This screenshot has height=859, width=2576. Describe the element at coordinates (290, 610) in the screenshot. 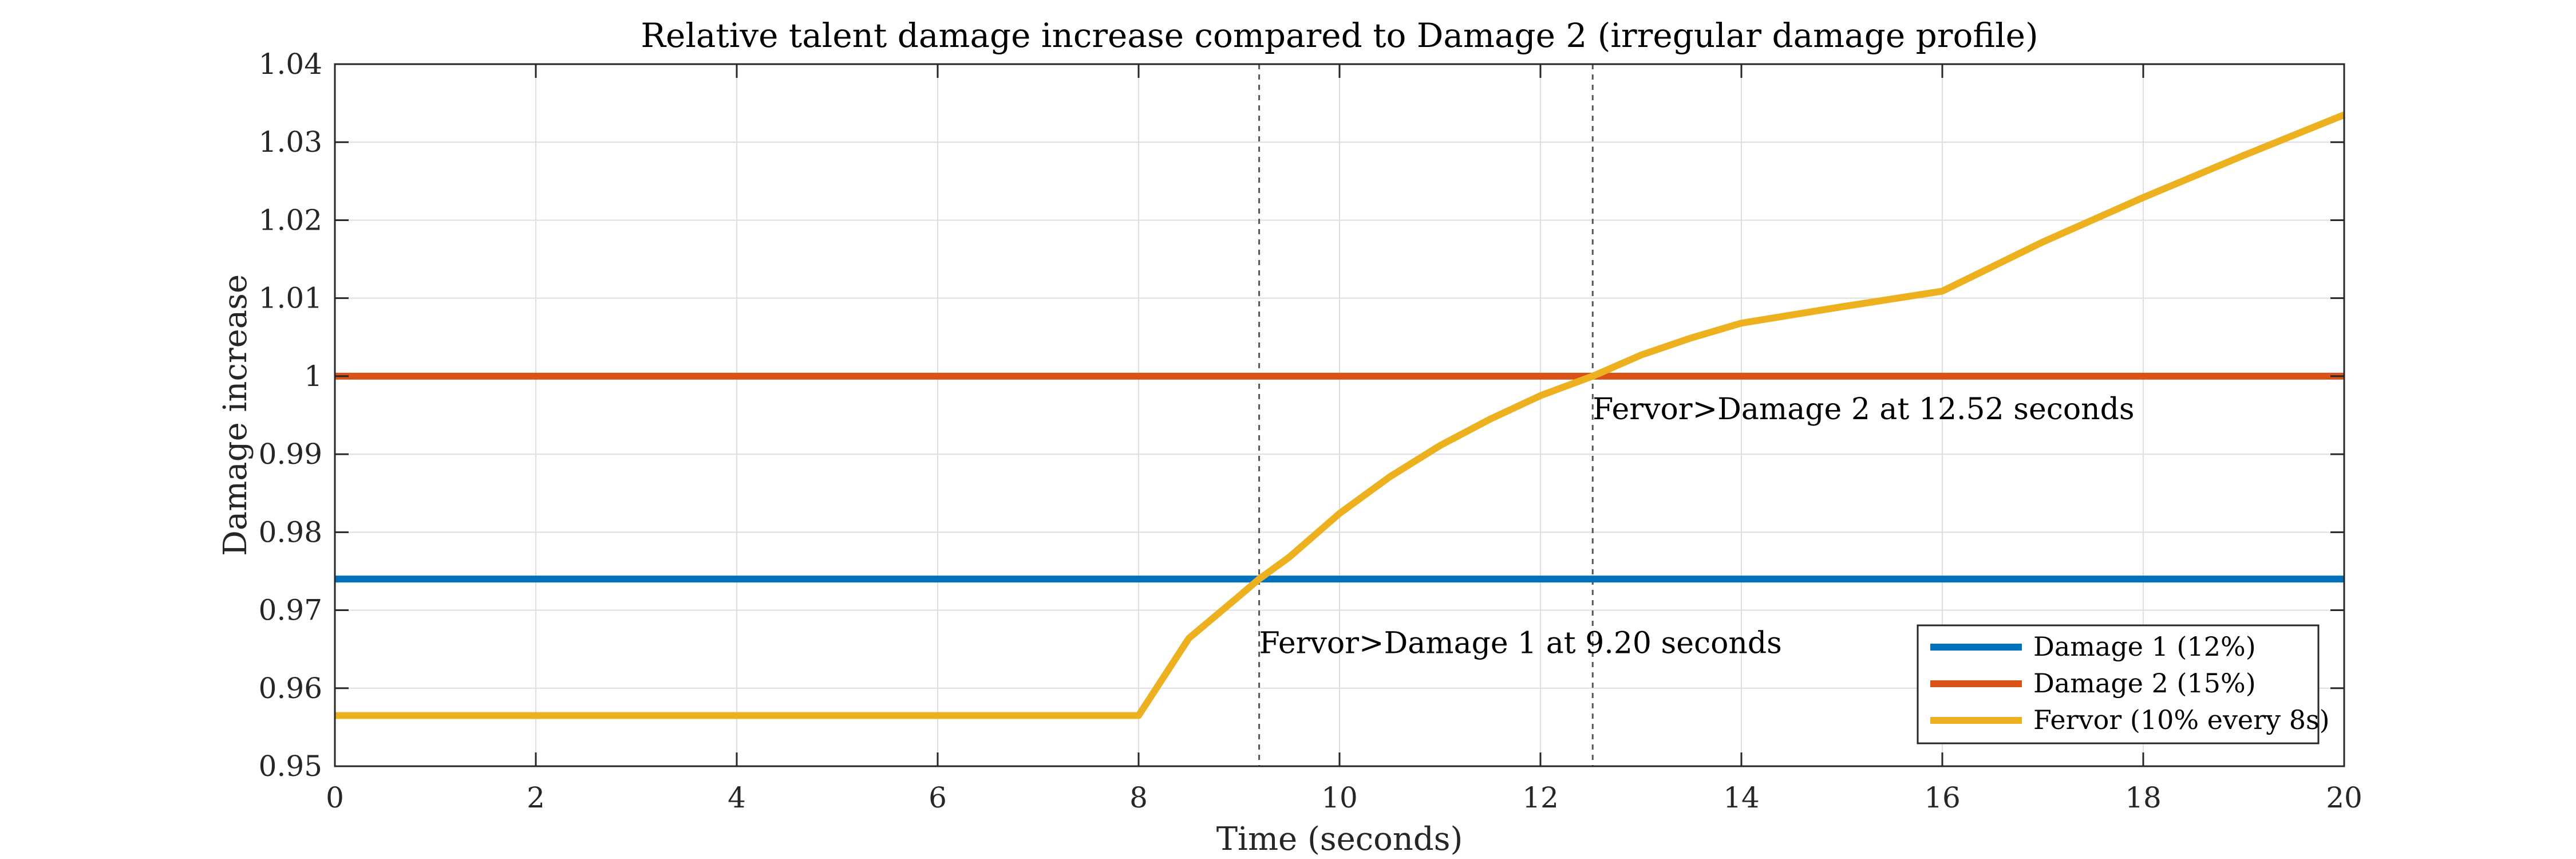

I see `y-tick-label: 0.97` at that location.